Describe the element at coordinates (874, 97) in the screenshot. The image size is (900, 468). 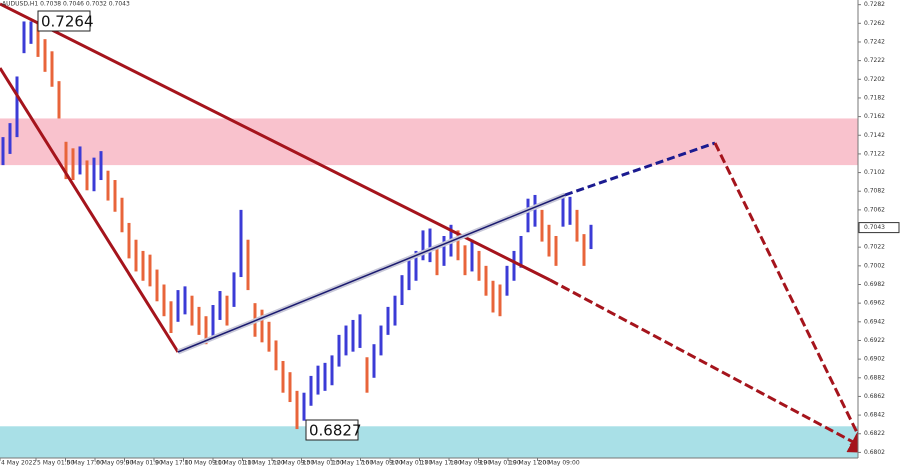
I see `y-tick-label: 0.7182` at that location.